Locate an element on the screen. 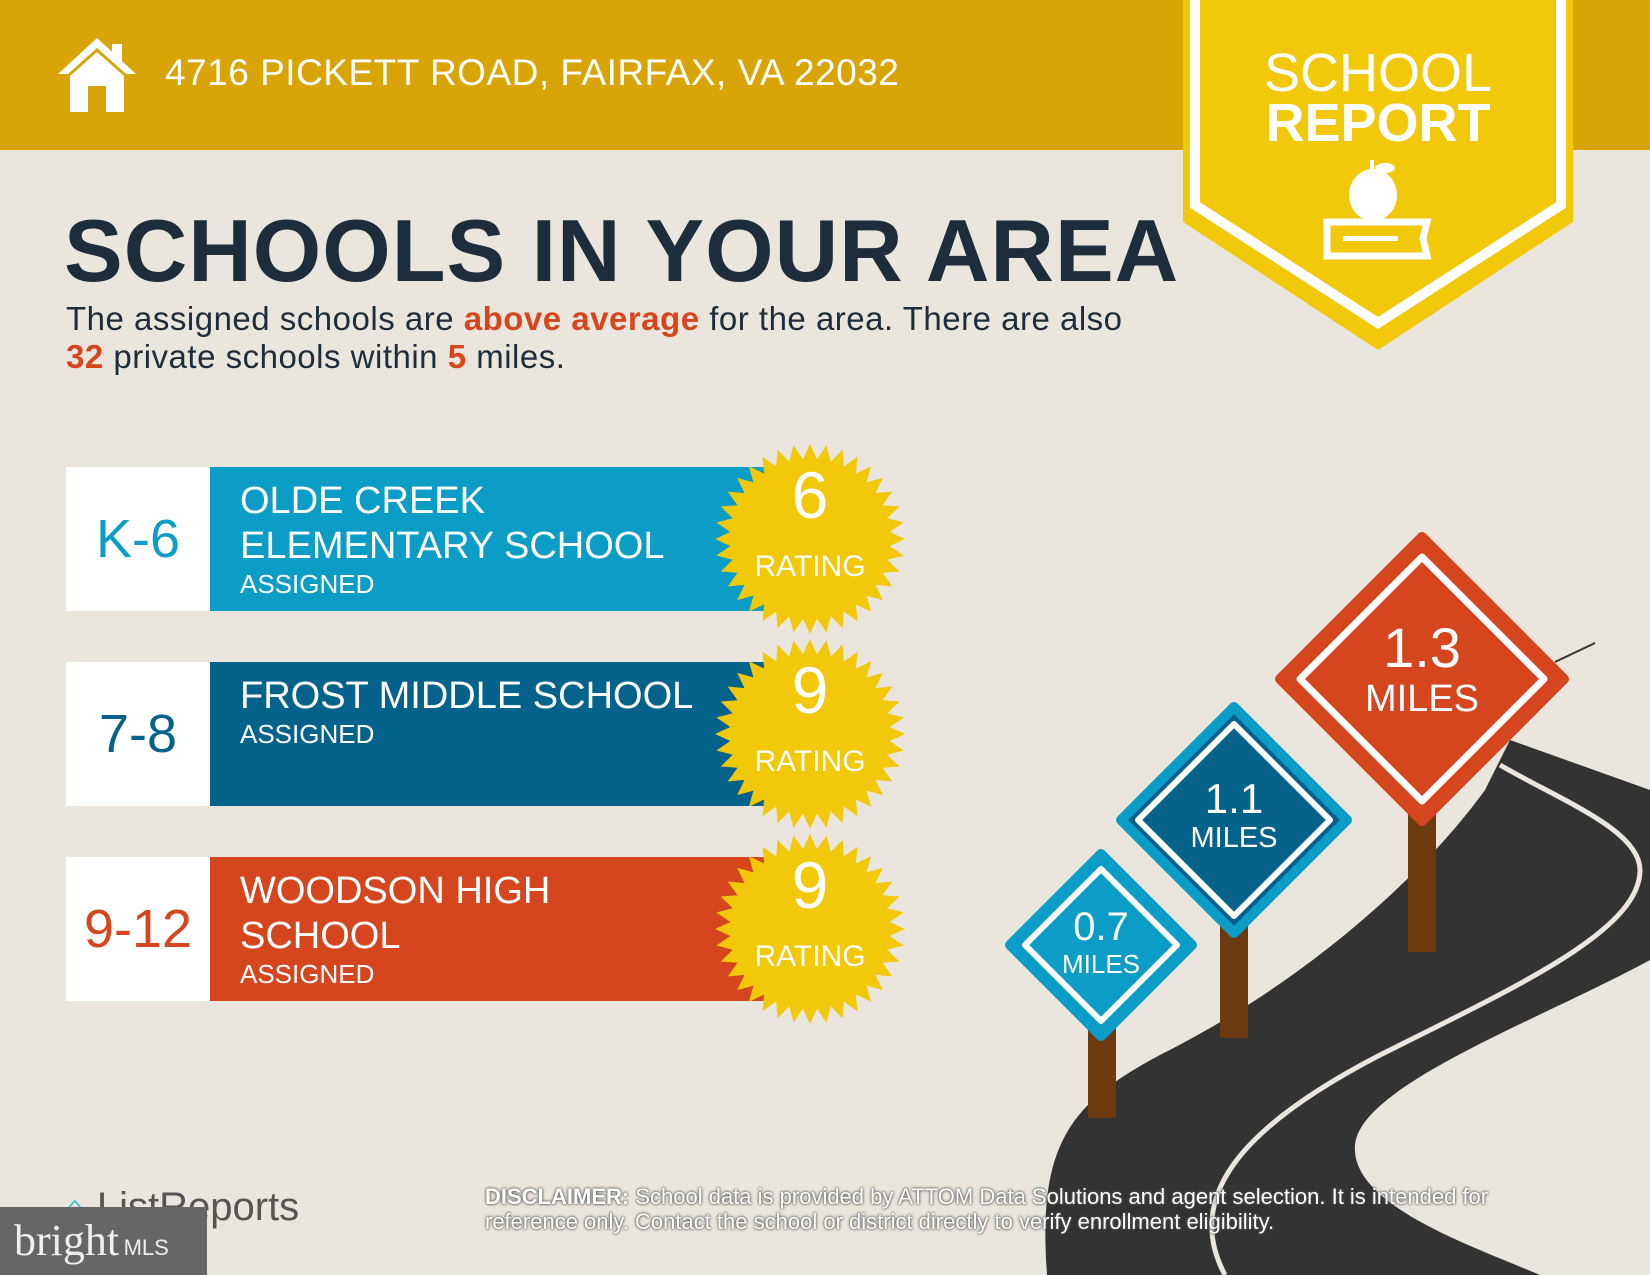  badge-line-1: SCHOOL is located at coordinates (1378, 73).